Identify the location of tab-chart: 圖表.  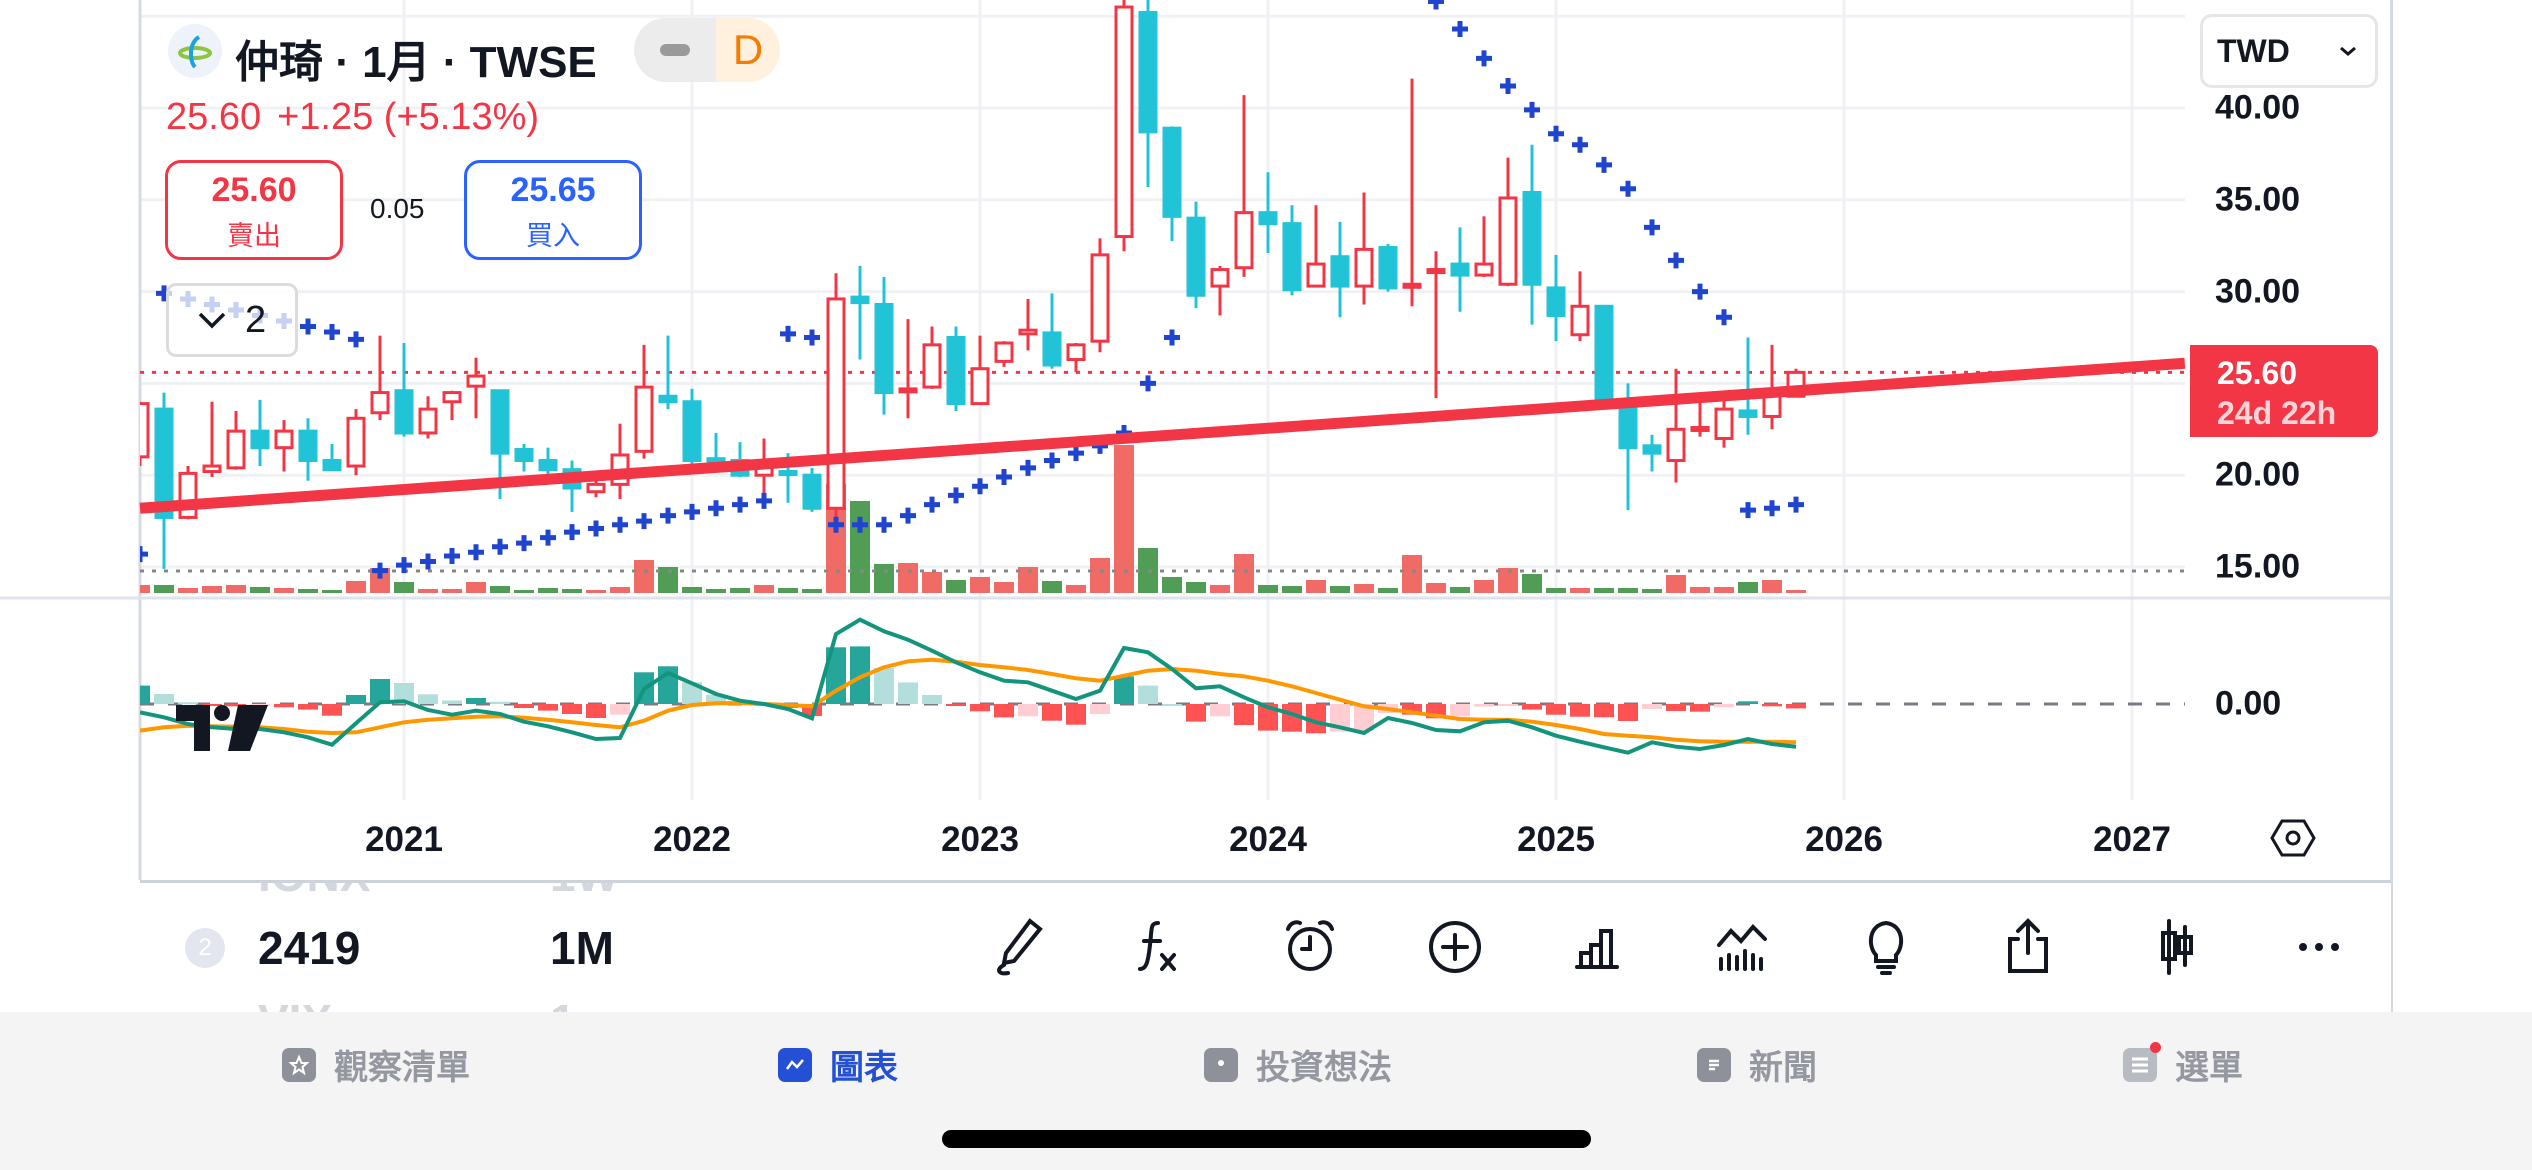
(838, 1064).